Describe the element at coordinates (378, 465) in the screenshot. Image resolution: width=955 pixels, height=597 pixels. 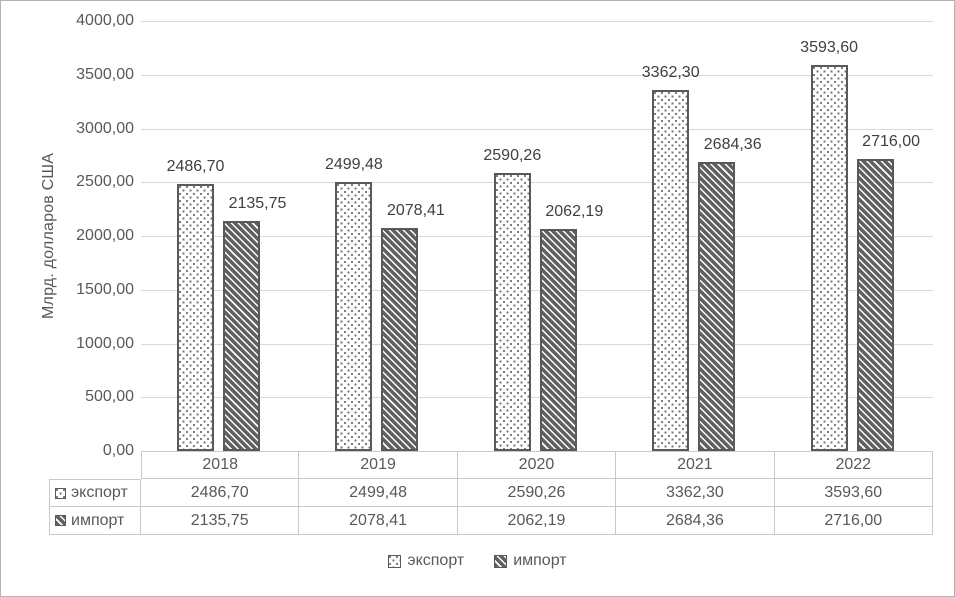
I see `table-header-cell: 2019` at that location.